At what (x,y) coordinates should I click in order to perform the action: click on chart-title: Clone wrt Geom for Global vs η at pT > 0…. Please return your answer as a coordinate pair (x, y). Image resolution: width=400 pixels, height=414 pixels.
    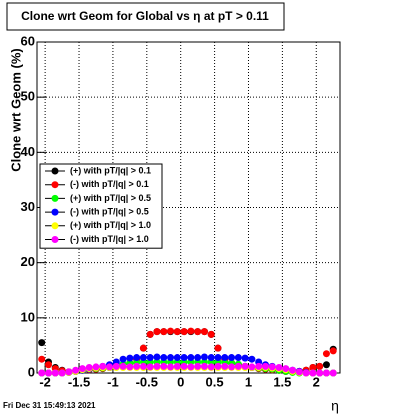
    Looking at the image, I should click on (145, 16).